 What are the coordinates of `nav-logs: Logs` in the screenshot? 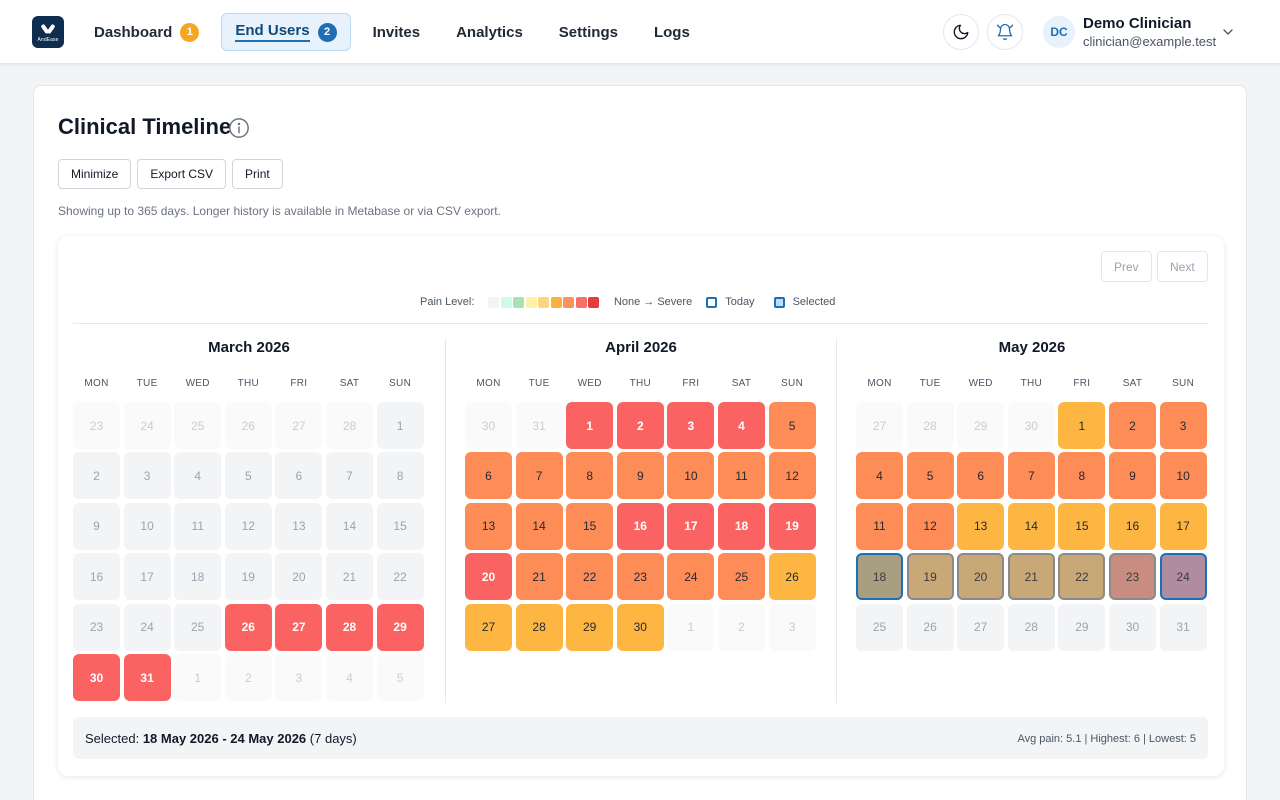 It's located at (672, 32).